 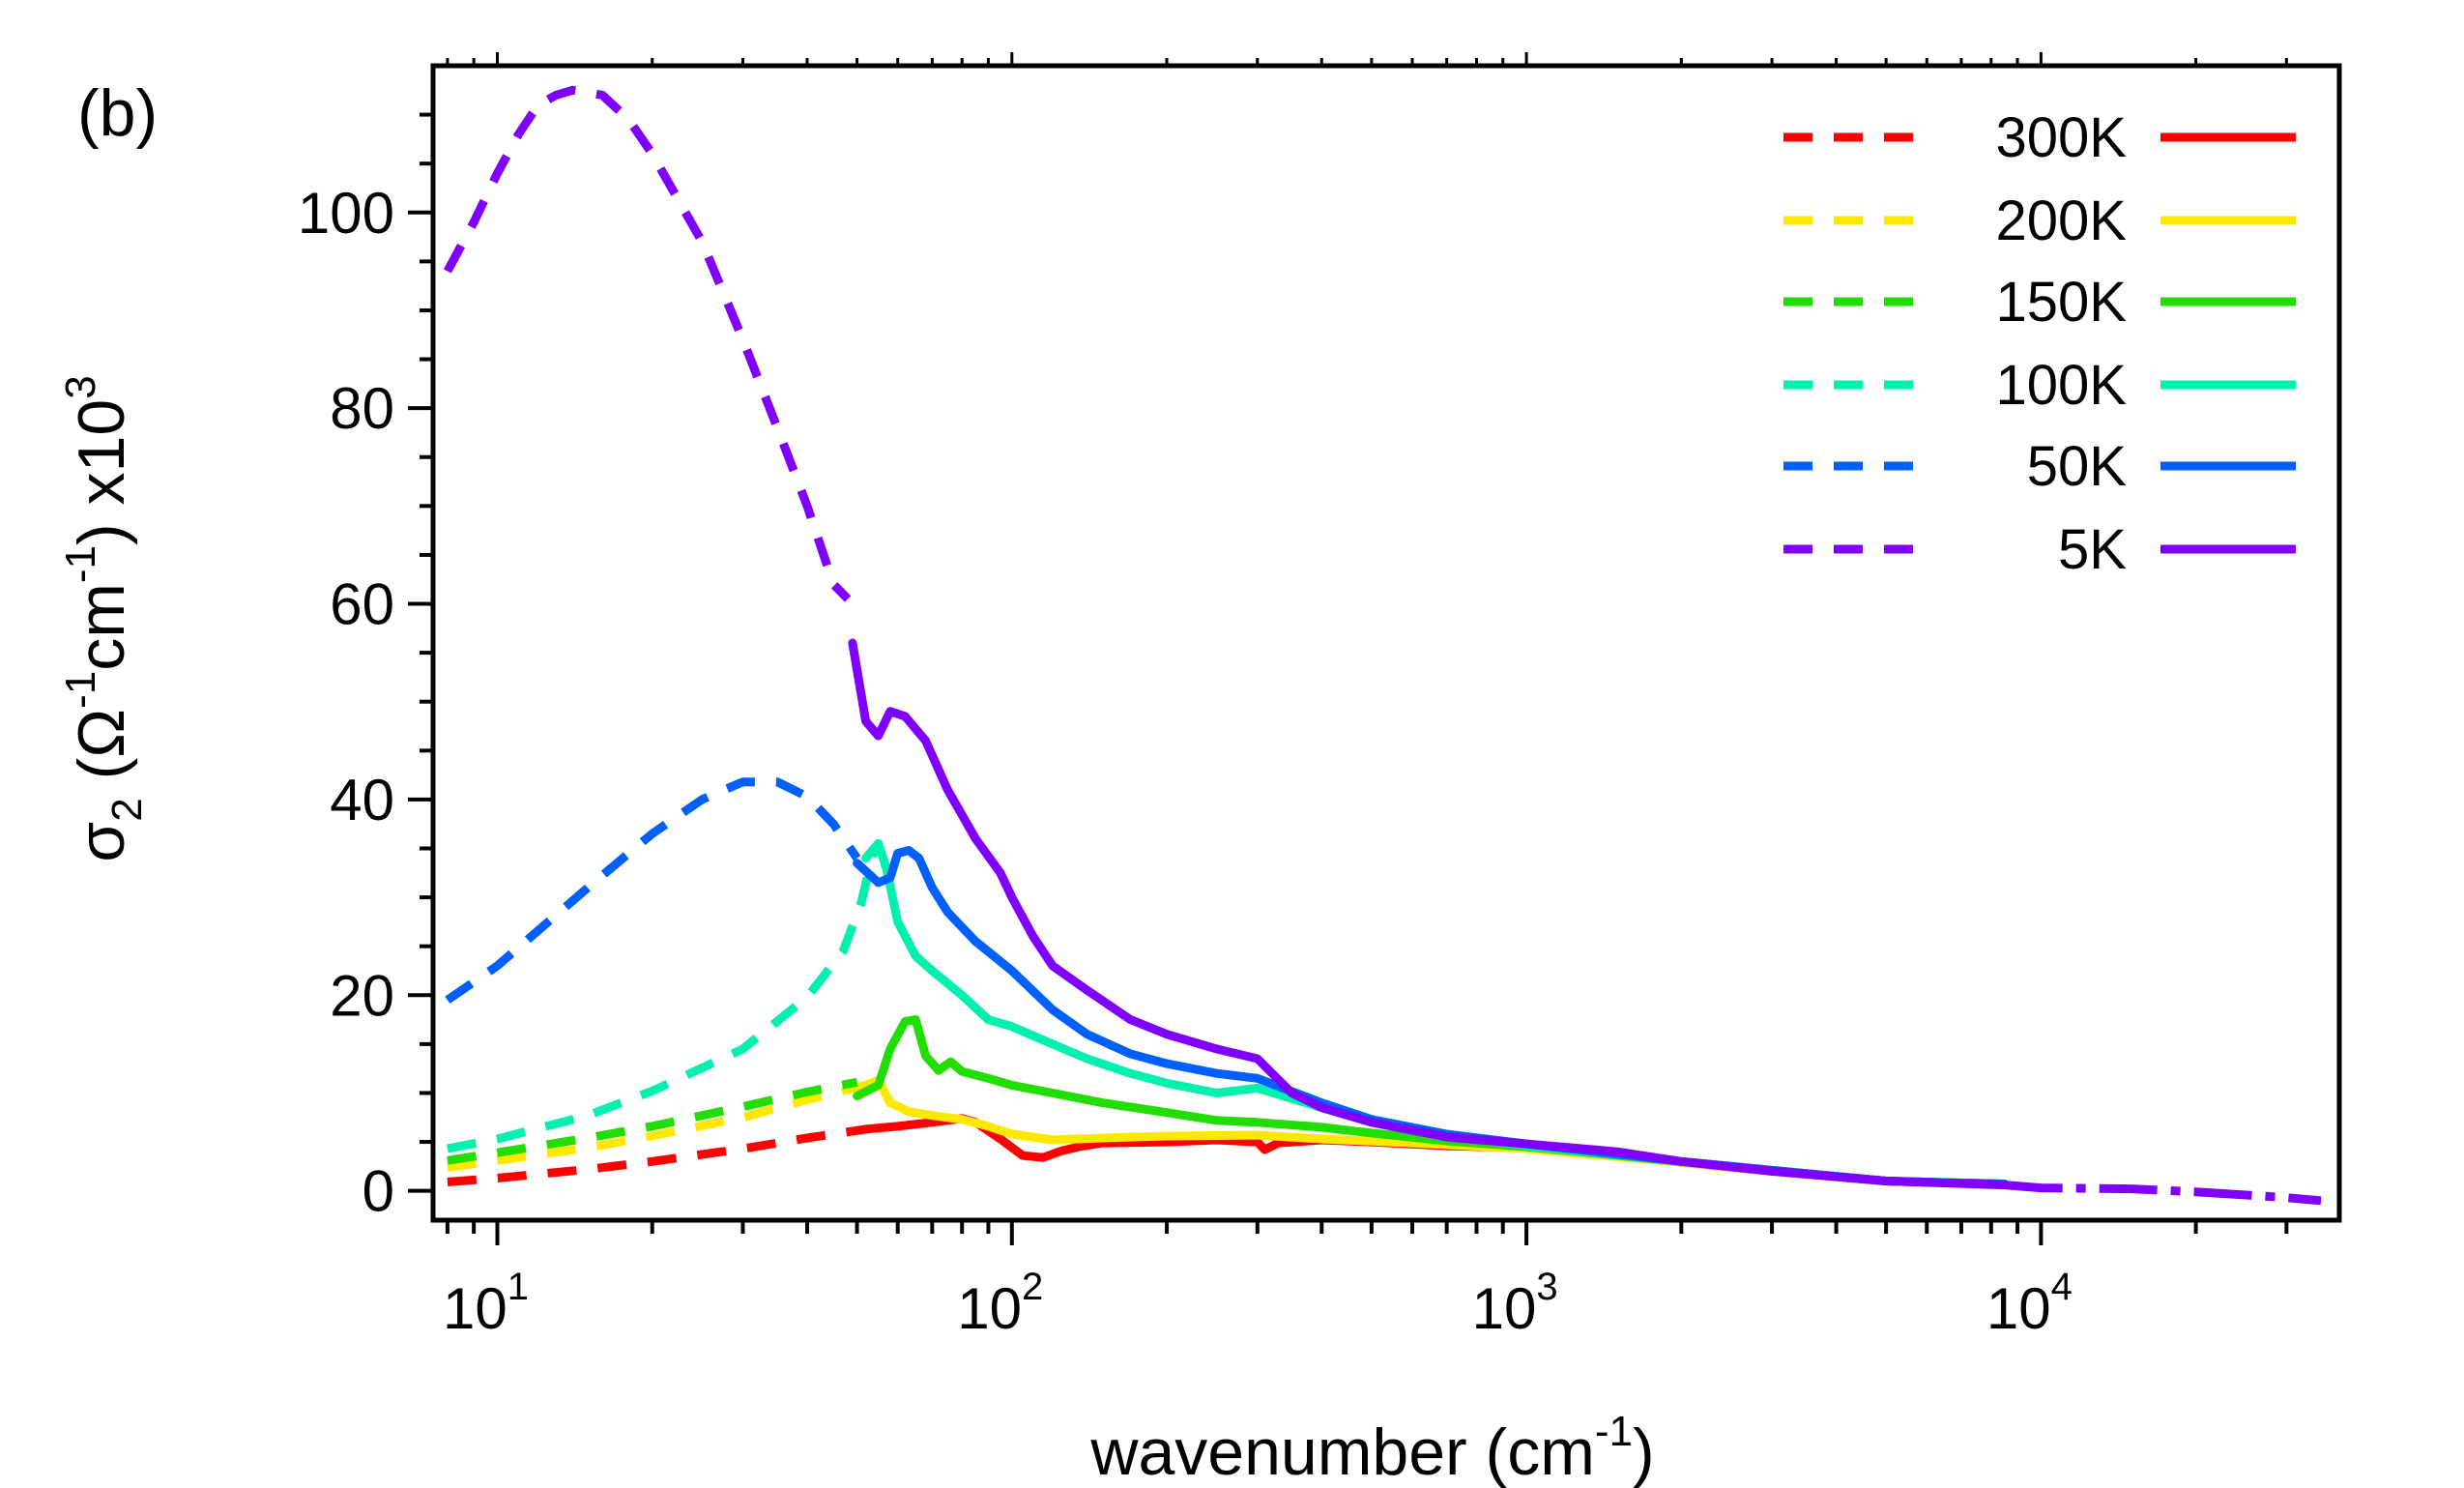 I want to click on legend-50k-label: 50K, so click(x=2077, y=466).